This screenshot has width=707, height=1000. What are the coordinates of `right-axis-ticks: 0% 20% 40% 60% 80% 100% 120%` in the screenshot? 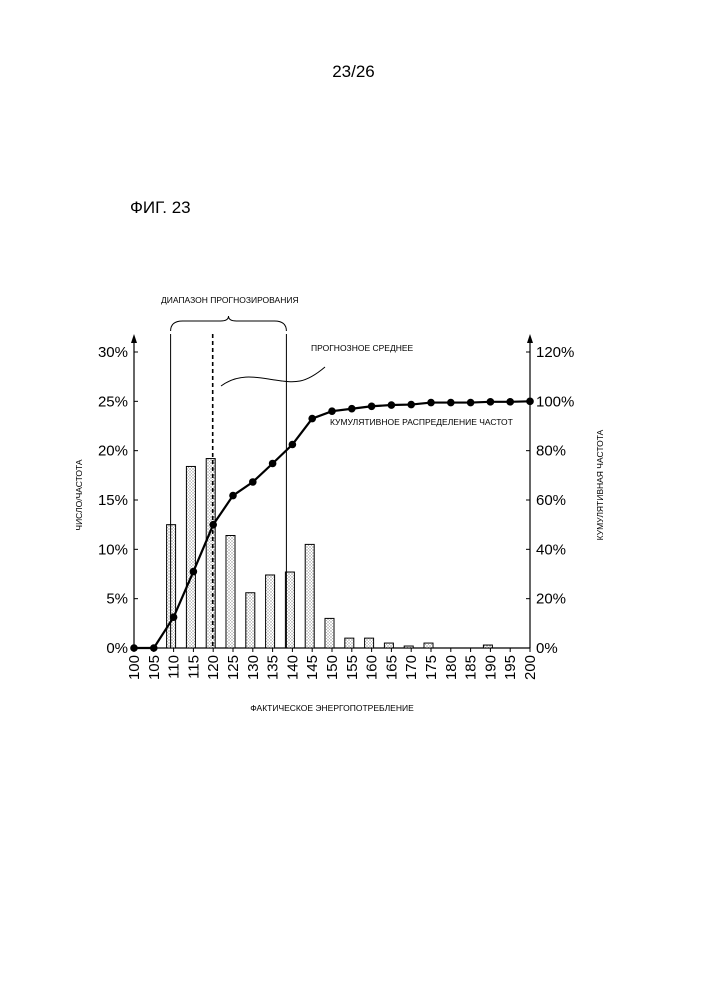 It's located at (550, 500).